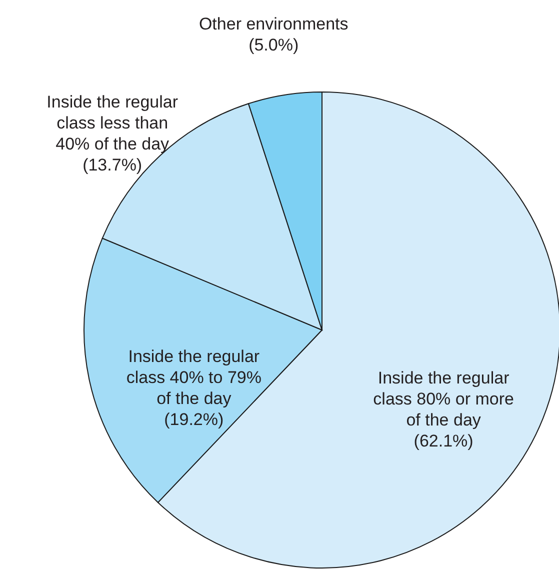 This screenshot has height=569, width=559. Describe the element at coordinates (273, 44) in the screenshot. I see `data-label: (5.0%)` at that location.